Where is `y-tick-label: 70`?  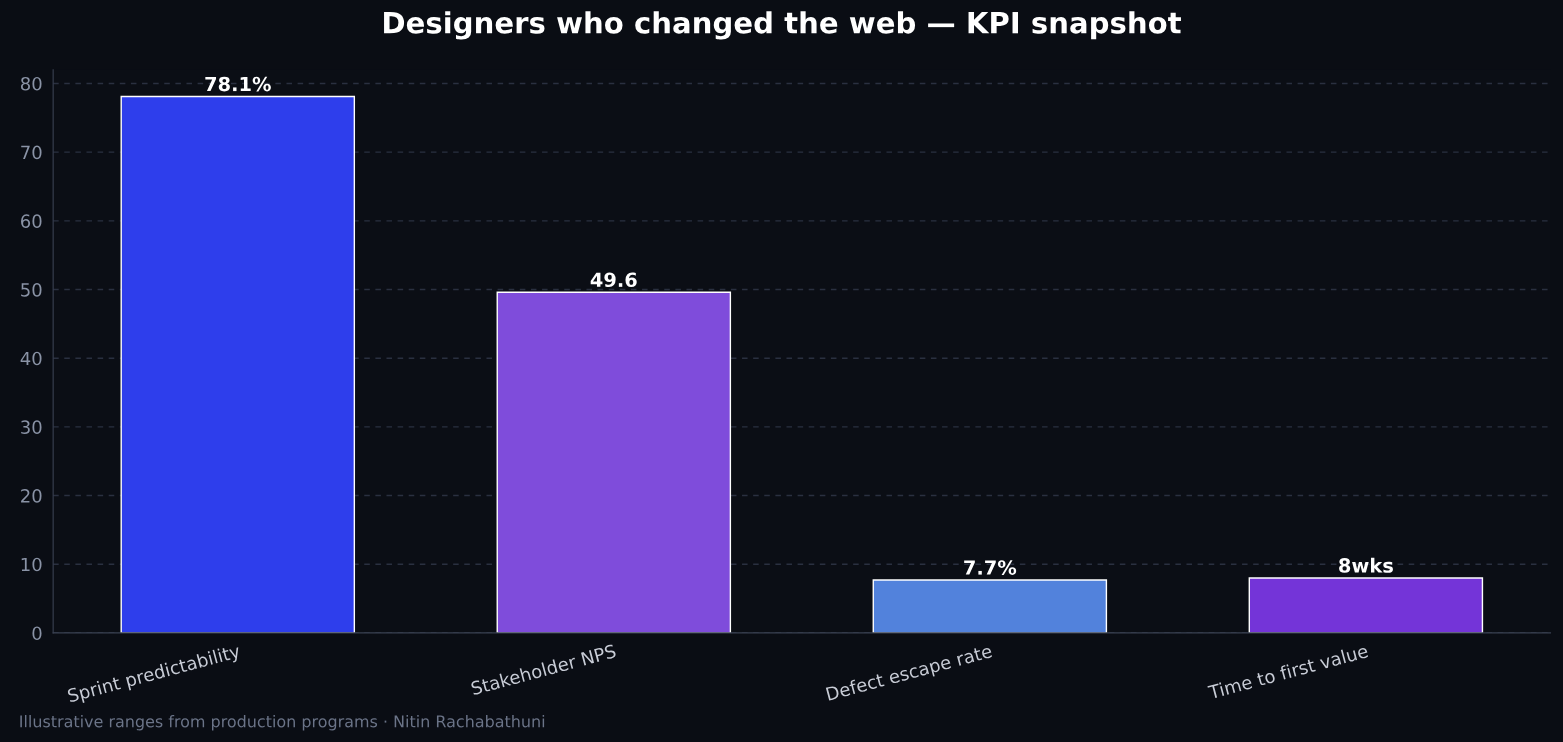 y-tick-label: 70 is located at coordinates (31, 152).